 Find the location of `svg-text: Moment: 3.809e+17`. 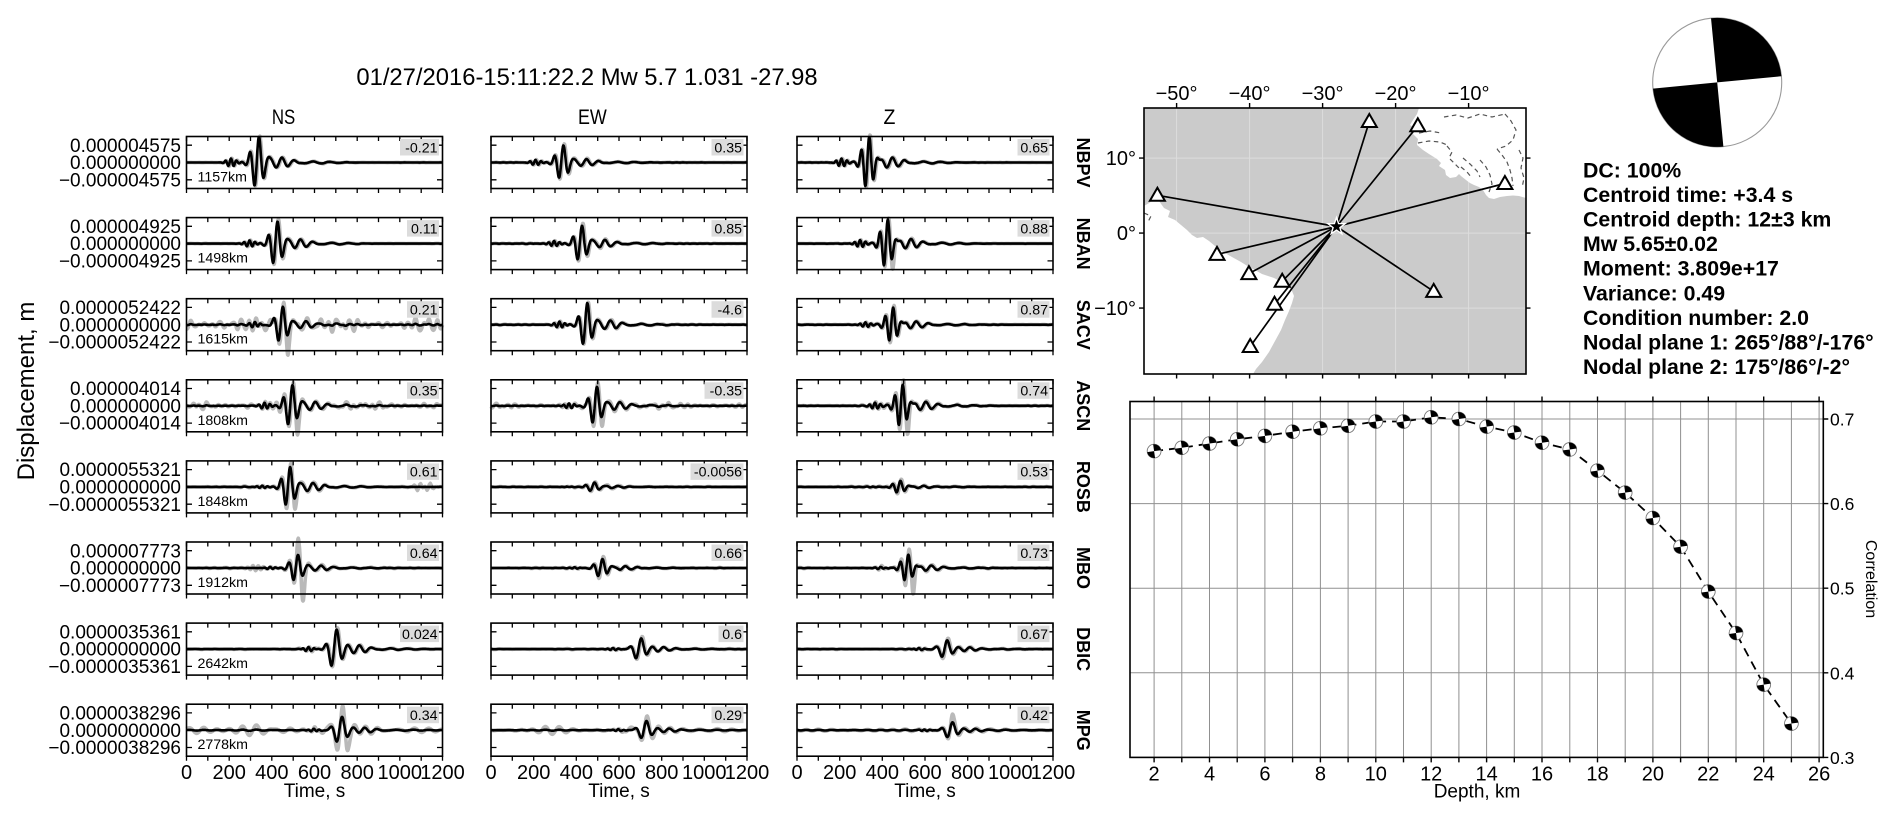

svg-text: Moment: 3.809e+17 is located at coordinates (1681, 269).